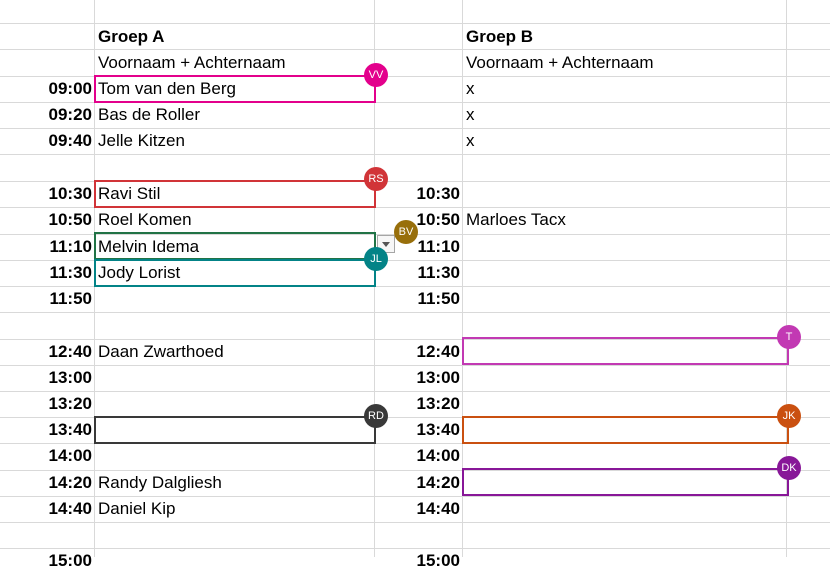 This screenshot has height=574, width=830. I want to click on group-b-title: Groep B, so click(500, 36).